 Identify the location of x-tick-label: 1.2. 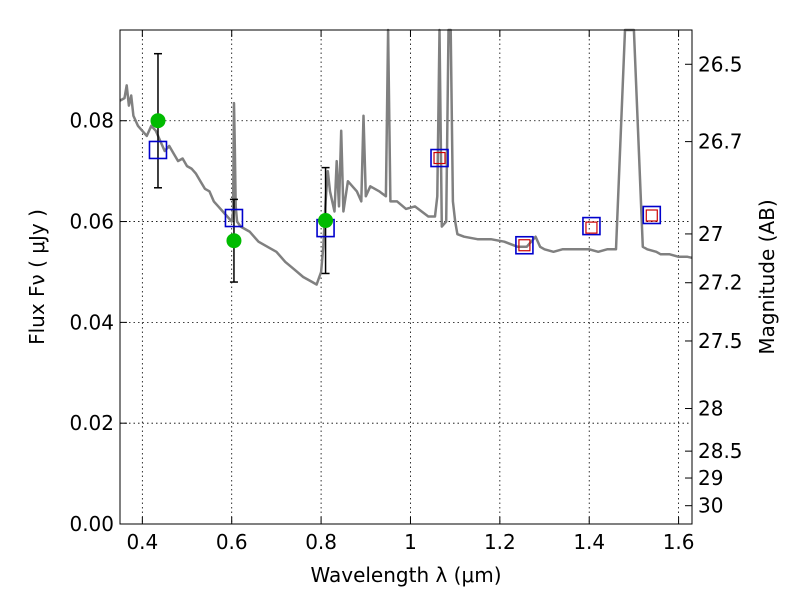
(500, 542).